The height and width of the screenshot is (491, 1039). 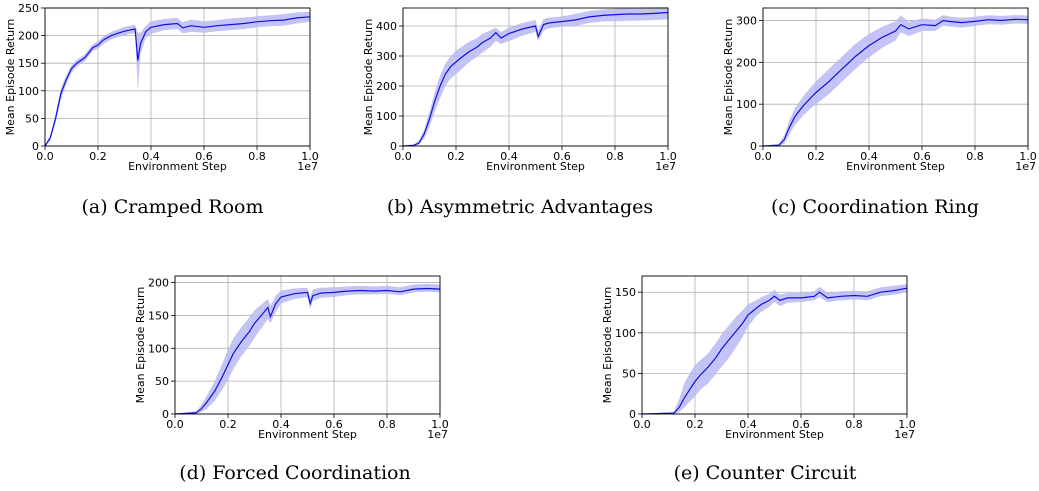 What do you see at coordinates (386, 26) in the screenshot?
I see `y-tick-label: 400` at bounding box center [386, 26].